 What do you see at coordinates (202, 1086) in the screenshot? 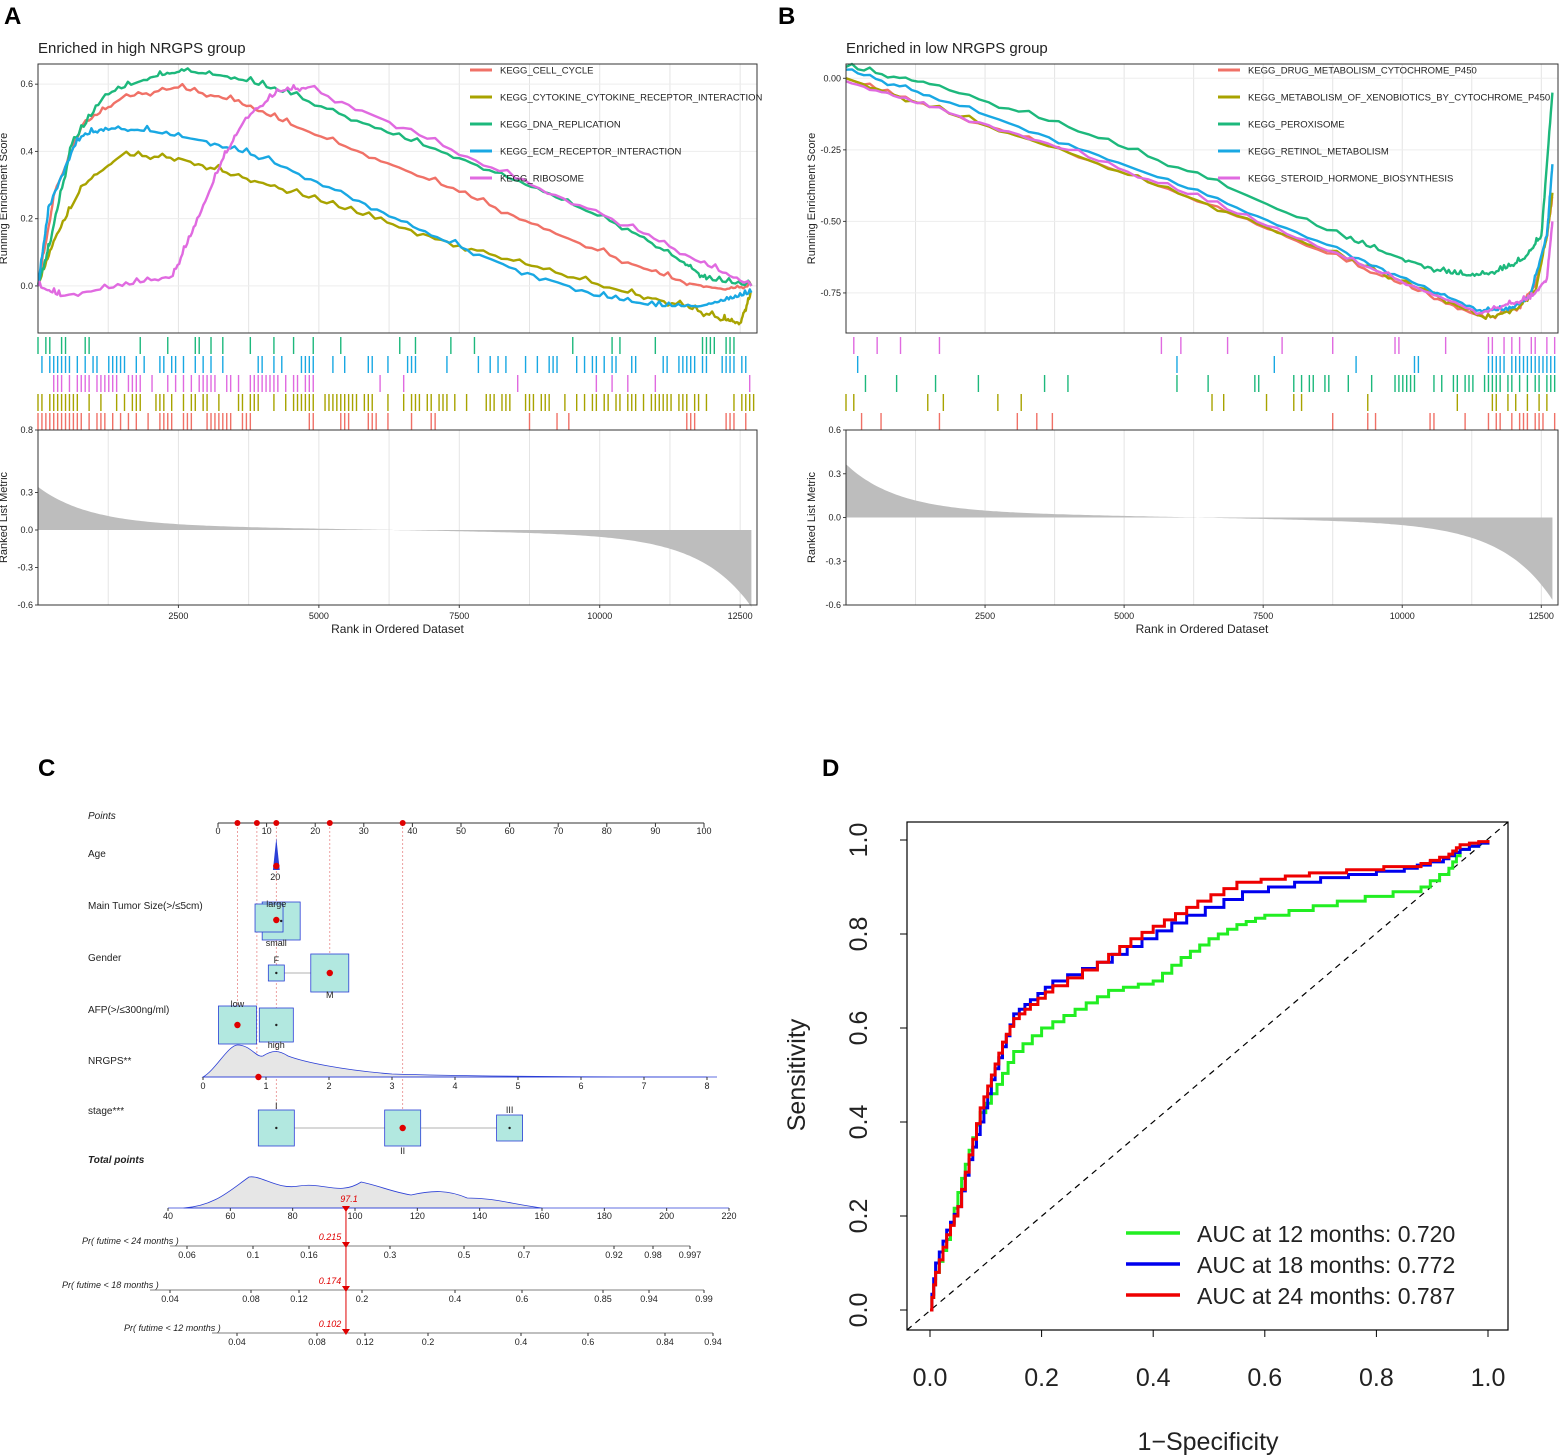
I see `nrgps-tick-label: 0` at bounding box center [202, 1086].